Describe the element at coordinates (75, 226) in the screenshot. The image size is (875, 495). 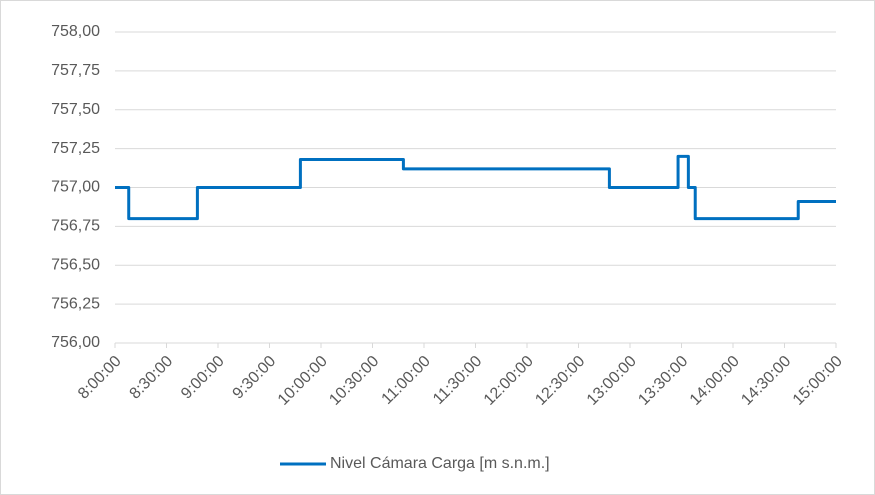
I see `y-tick-label: 756,75` at that location.